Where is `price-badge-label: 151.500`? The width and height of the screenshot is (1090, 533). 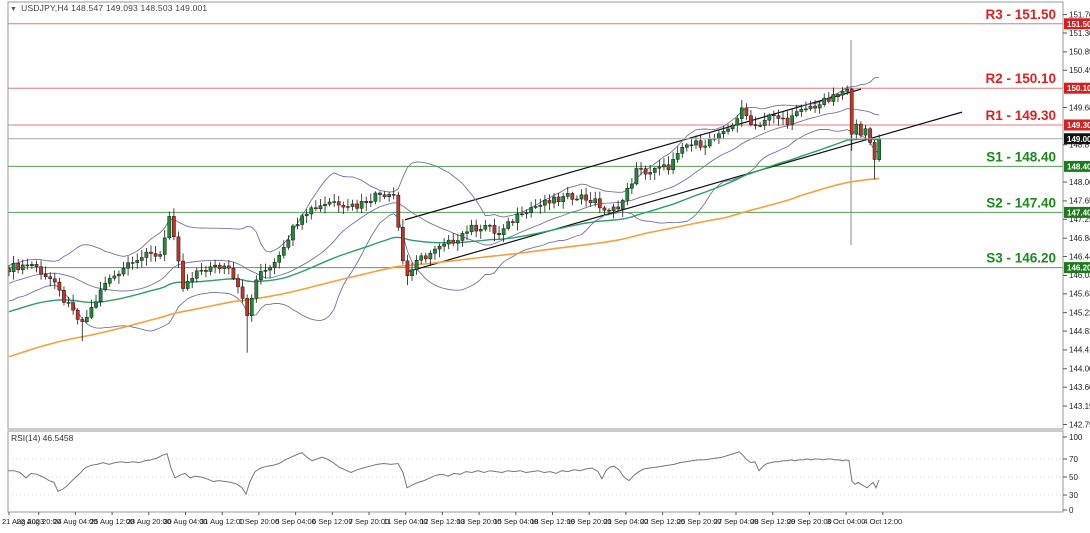
price-badge-label: 151.500 is located at coordinates (1078, 24).